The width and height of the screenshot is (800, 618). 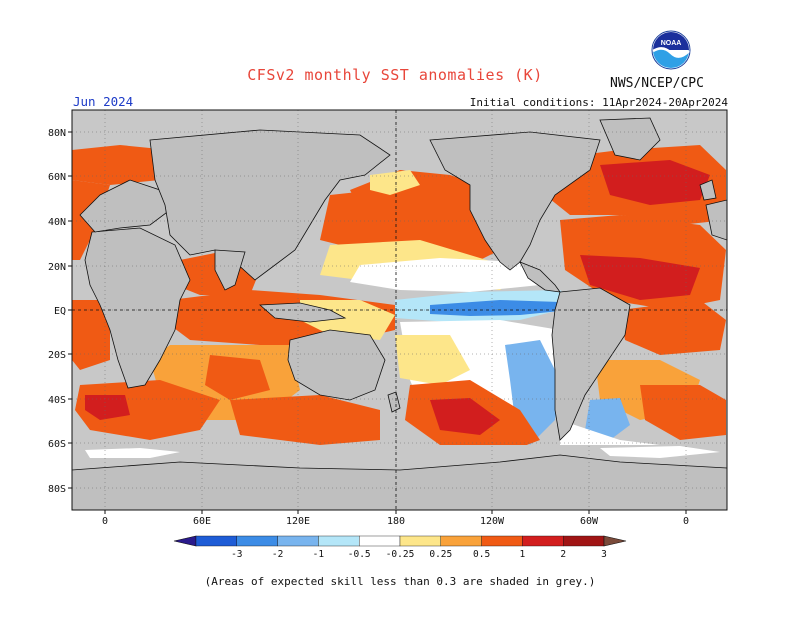 What do you see at coordinates (57, 267) in the screenshot?
I see `lat-tick-label: 20N` at bounding box center [57, 267].